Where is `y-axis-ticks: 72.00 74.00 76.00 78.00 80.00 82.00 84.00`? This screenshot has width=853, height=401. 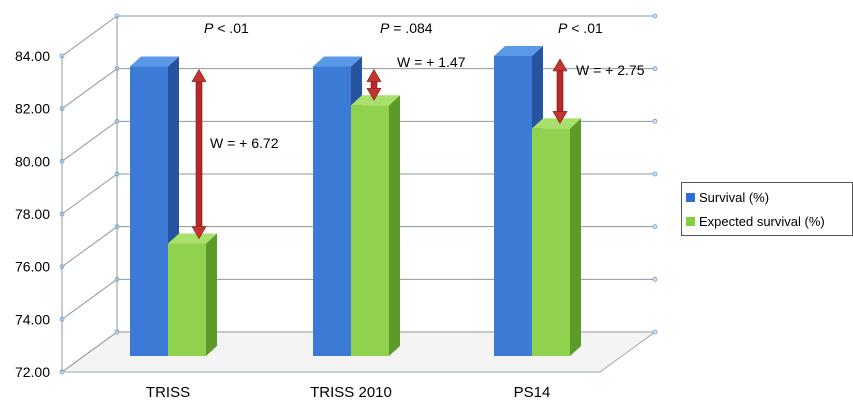 y-axis-ticks: 72.00 74.00 76.00 78.00 80.00 82.00 84.00 is located at coordinates (32, 214).